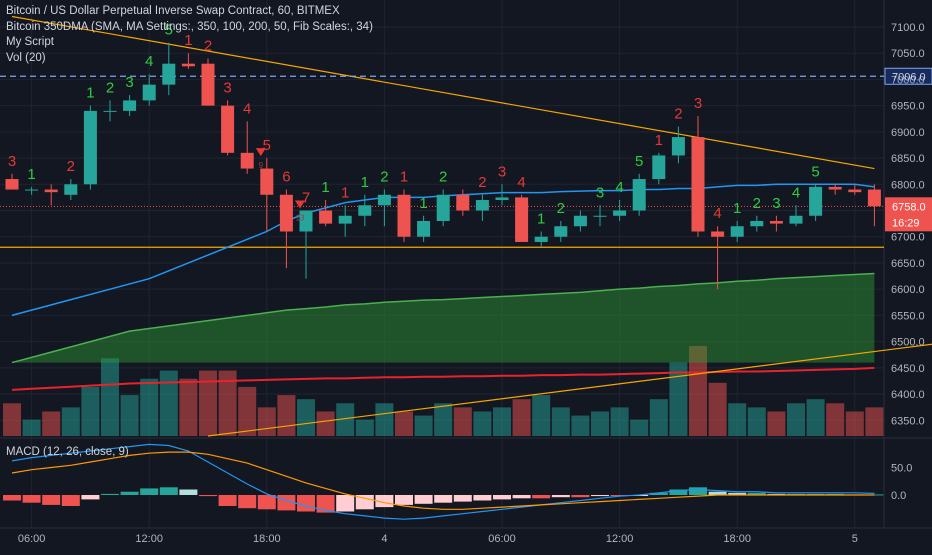  I want to click on price-axis-label: 7050.0, so click(908, 54).